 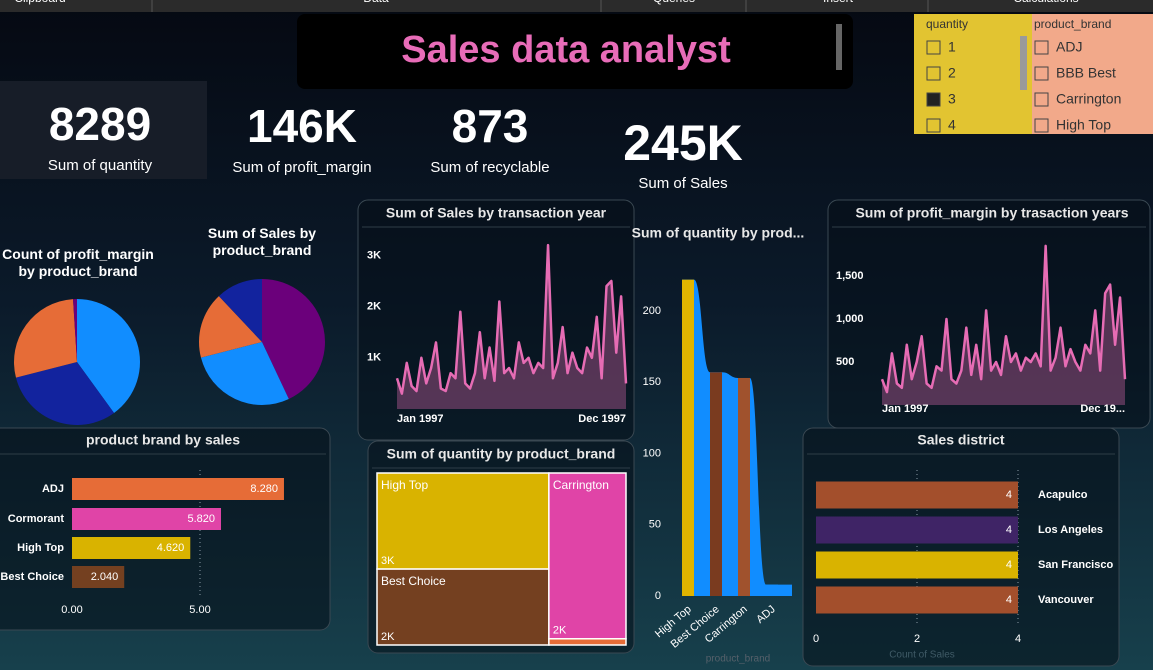 What do you see at coordinates (674, 2) in the screenshot?
I see `ribbon-tab: Queries` at bounding box center [674, 2].